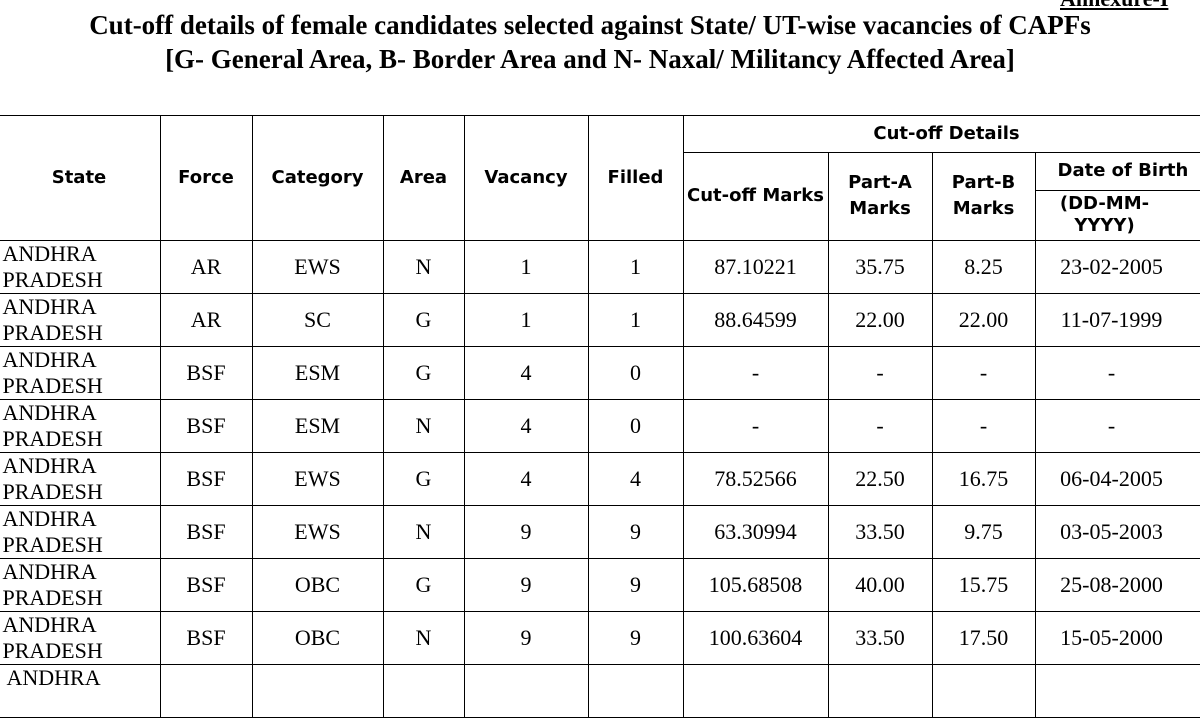 The image size is (1200, 718). What do you see at coordinates (756, 196) in the screenshot?
I see `sub-column-header: Cut-off Marks` at bounding box center [756, 196].